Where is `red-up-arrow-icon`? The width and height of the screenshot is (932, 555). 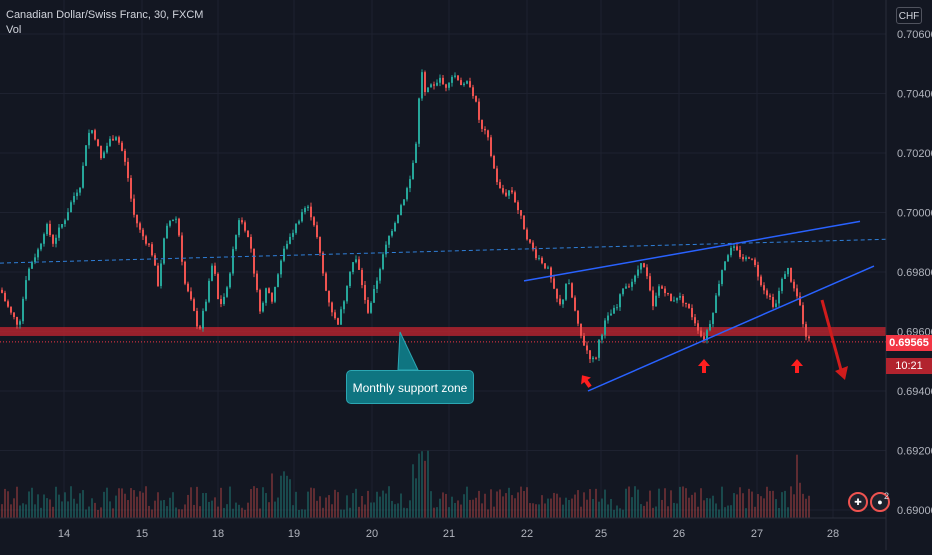
red-up-arrow-icon is located at coordinates (704, 366).